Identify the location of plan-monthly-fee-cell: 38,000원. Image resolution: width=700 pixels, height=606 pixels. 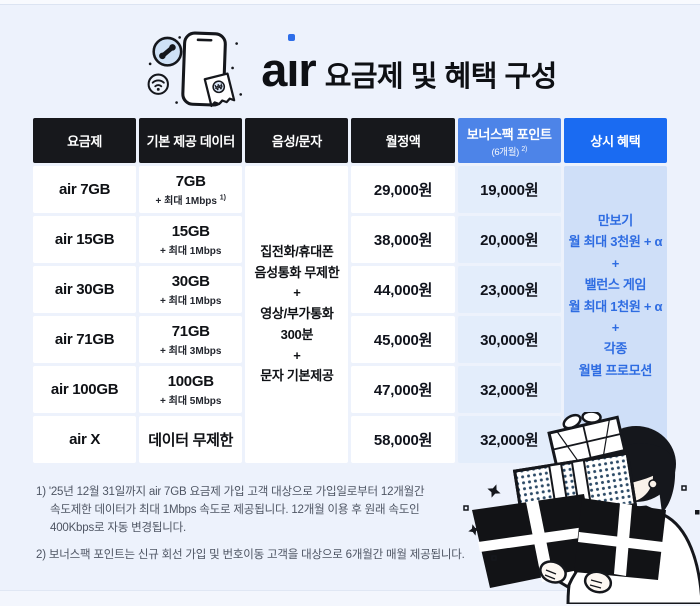
(403, 239).